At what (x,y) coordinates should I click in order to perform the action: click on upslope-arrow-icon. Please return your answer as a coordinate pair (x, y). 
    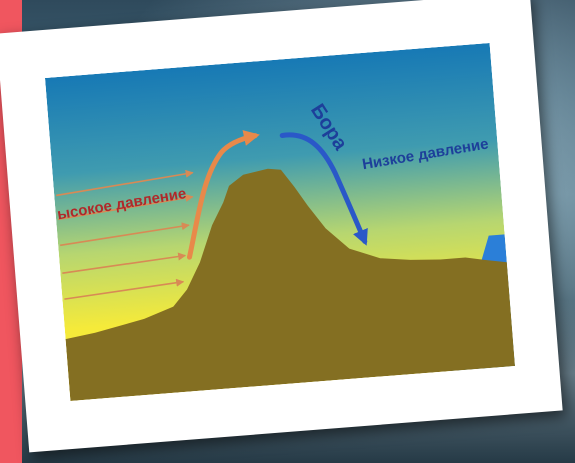
    Looking at the image, I should click on (223, 195).